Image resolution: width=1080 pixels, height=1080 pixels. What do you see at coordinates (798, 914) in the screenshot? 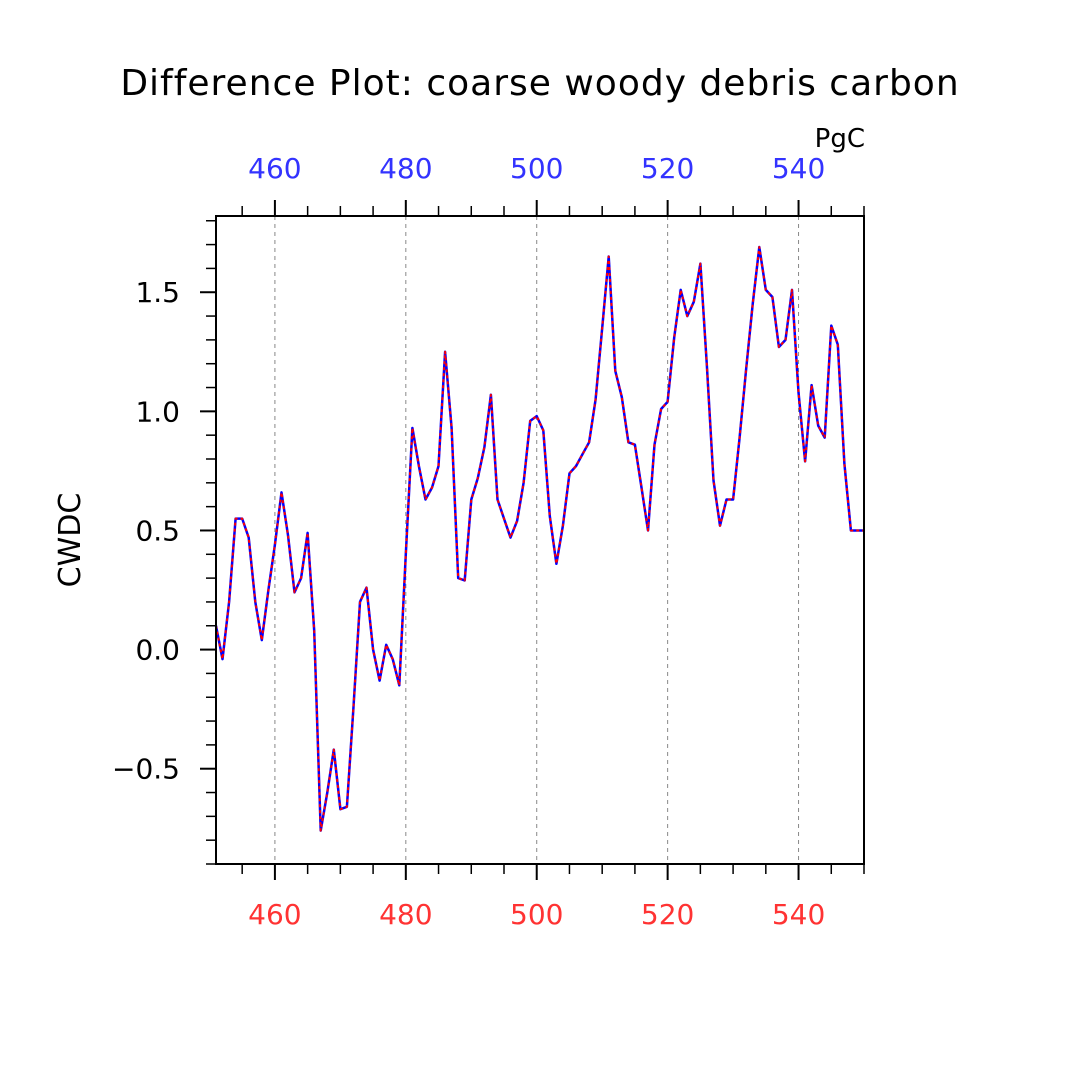
I see `x-tick-label-bottom: 540` at bounding box center [798, 914].